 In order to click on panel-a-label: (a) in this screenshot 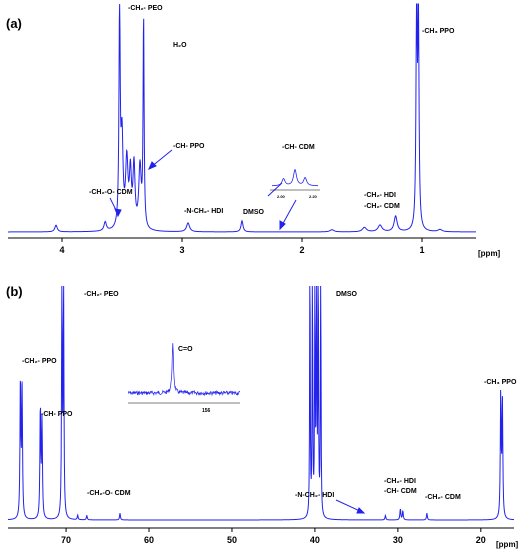, I will do `click(14, 23)`.